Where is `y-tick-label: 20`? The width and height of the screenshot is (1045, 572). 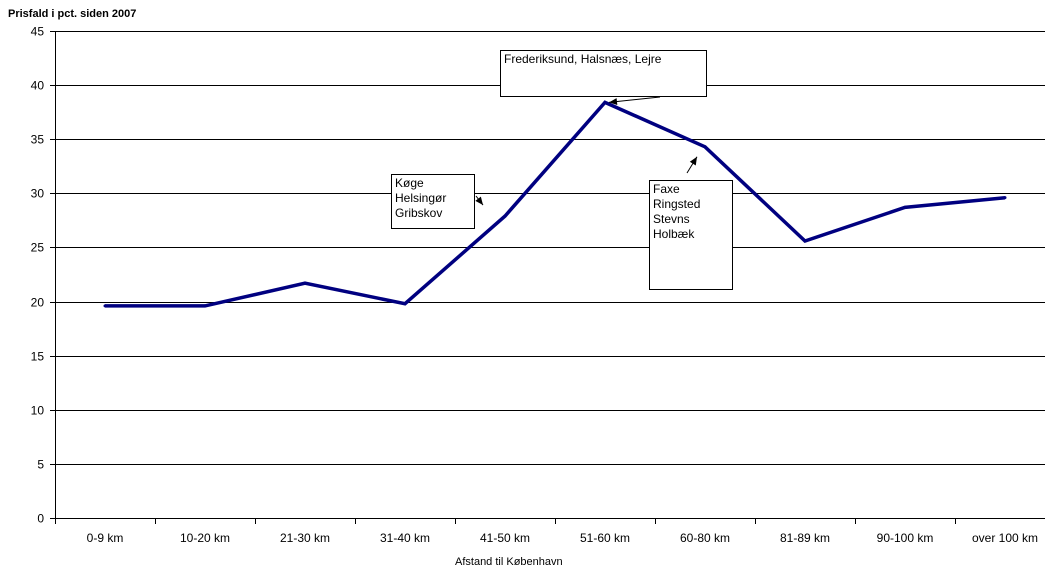 y-tick-label: 20 is located at coordinates (38, 303).